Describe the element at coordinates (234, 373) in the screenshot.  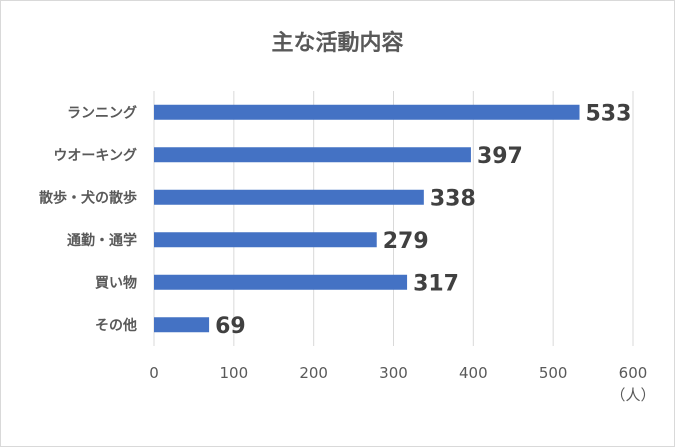
I see `x-tick-label: 100` at that location.